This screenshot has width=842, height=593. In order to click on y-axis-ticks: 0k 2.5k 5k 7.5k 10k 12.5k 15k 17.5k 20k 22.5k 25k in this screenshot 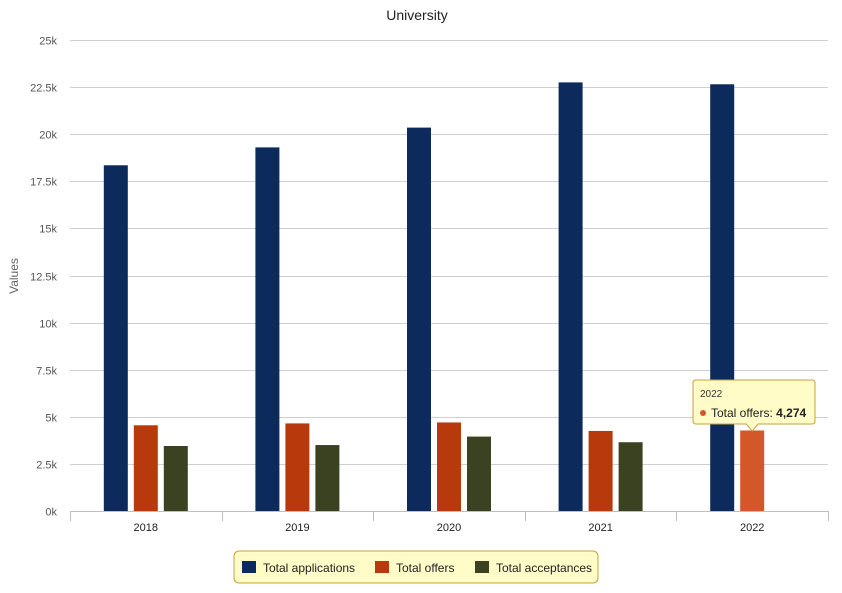, I will do `click(43, 277)`.